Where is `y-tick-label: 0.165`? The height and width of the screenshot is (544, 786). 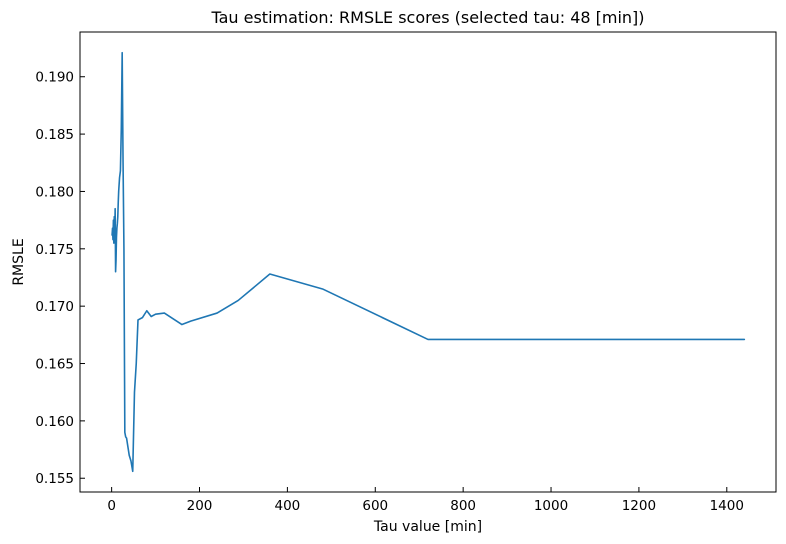 y-tick-label: 0.165 is located at coordinates (54, 365).